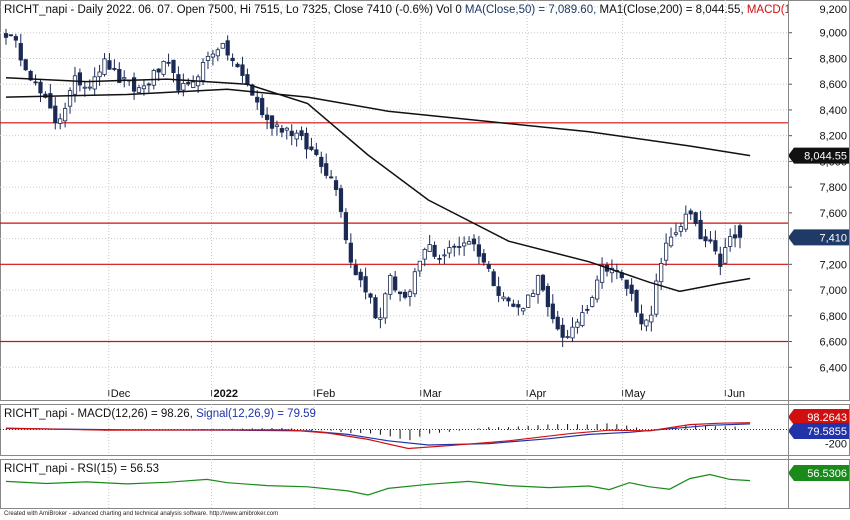 The height and width of the screenshot is (520, 850). I want to click on price-axis-label: 9,000, so click(833, 34).